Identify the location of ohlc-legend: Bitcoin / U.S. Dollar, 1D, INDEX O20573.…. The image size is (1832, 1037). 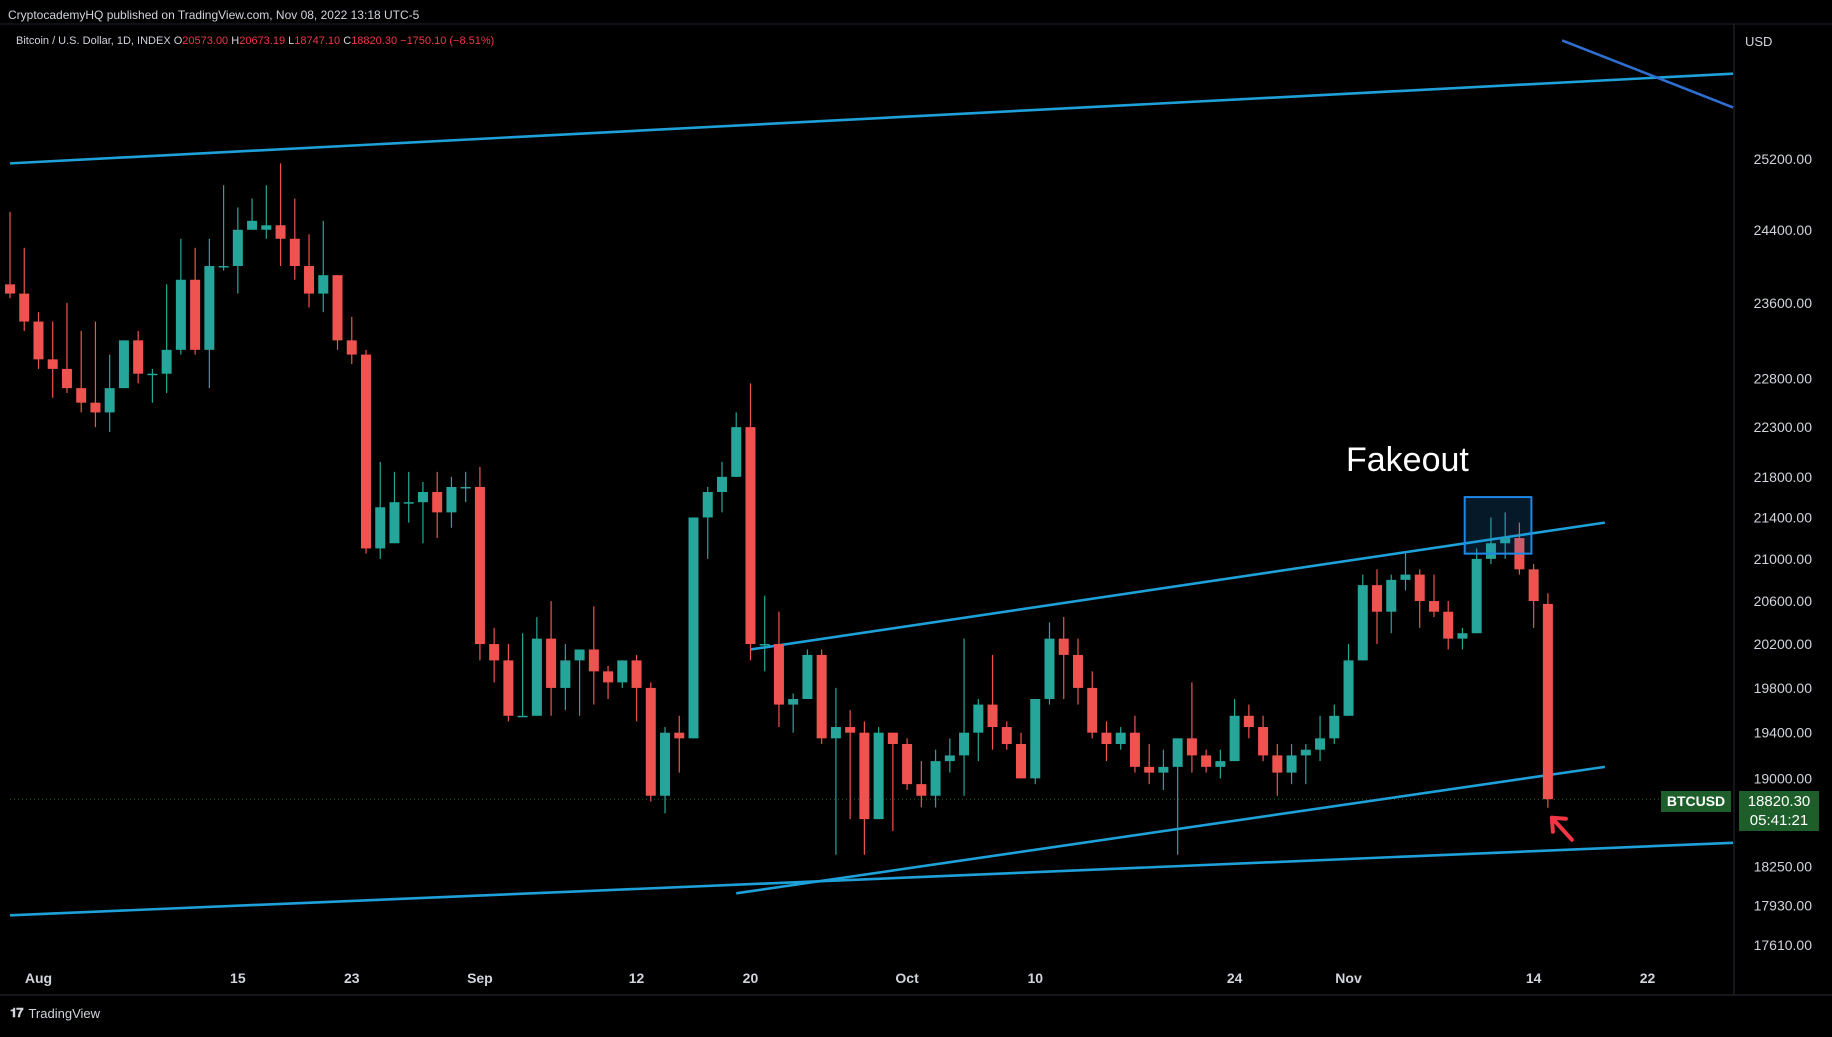
(255, 41).